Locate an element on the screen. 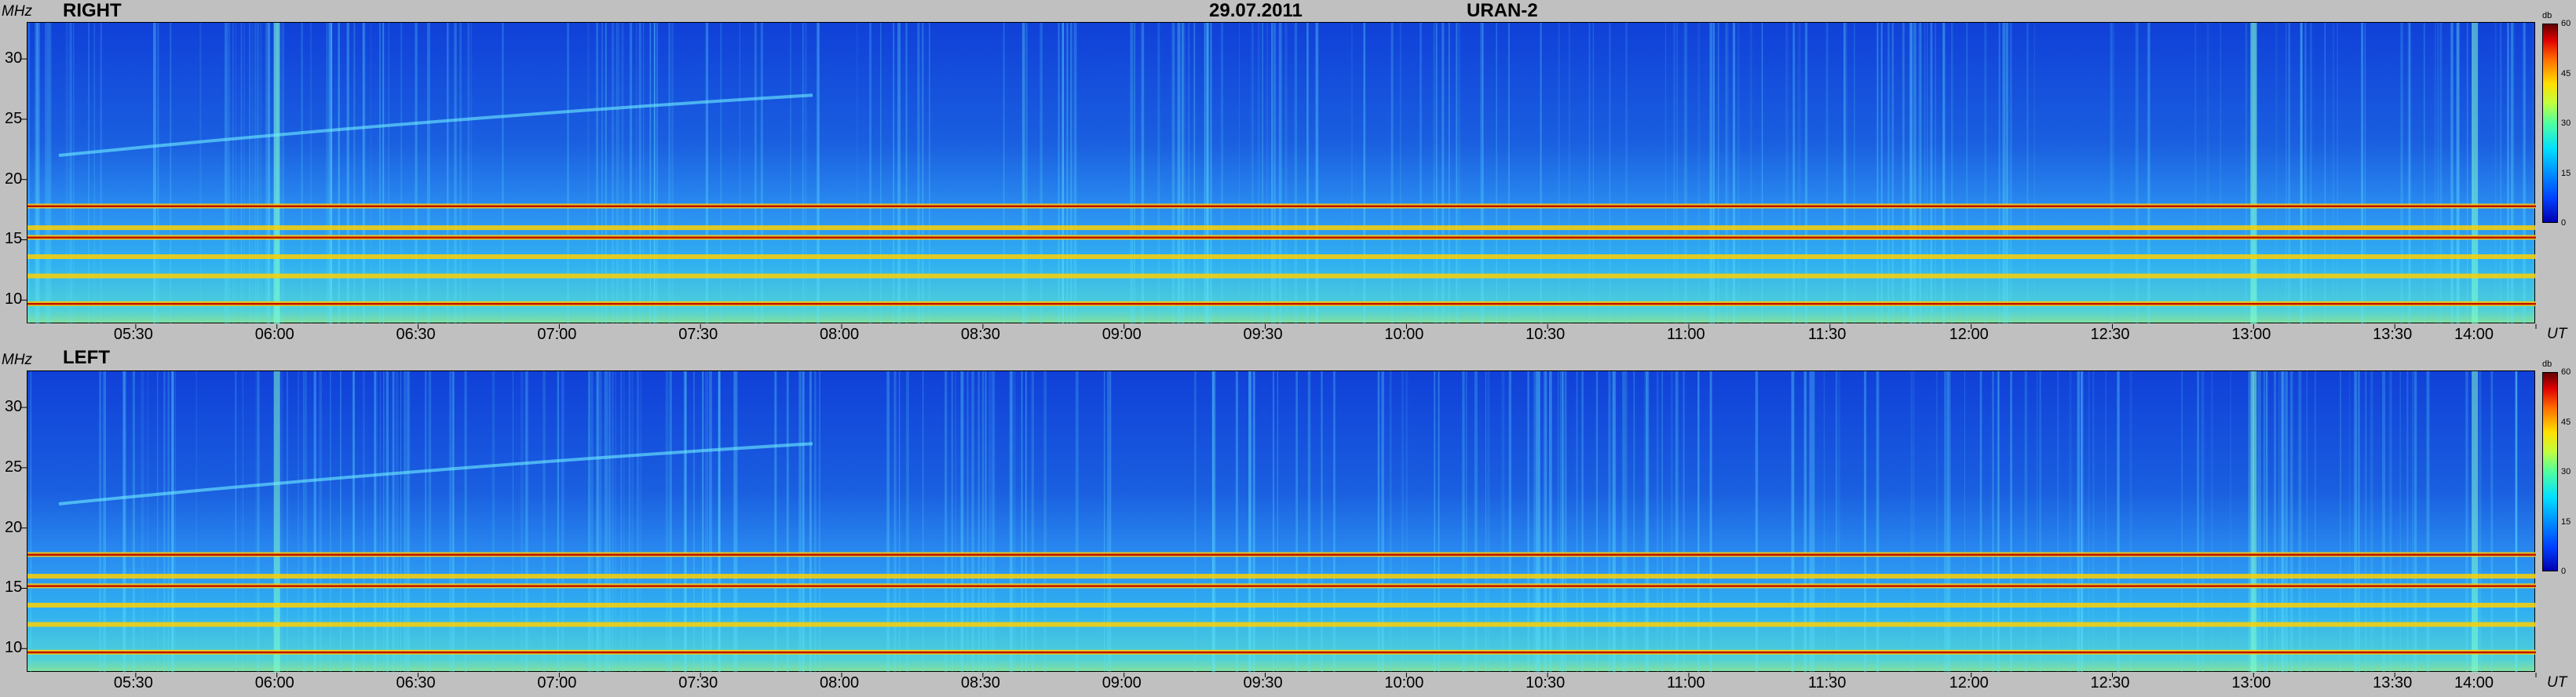  chart-date: 29.07.2011 is located at coordinates (1256, 10).